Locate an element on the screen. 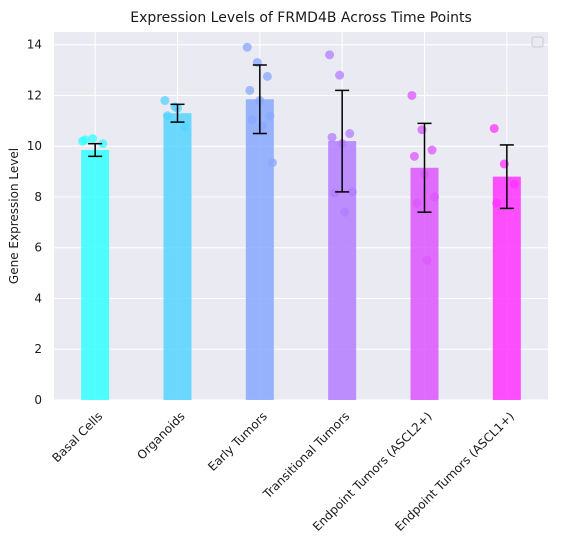  legend-box is located at coordinates (537, 42).